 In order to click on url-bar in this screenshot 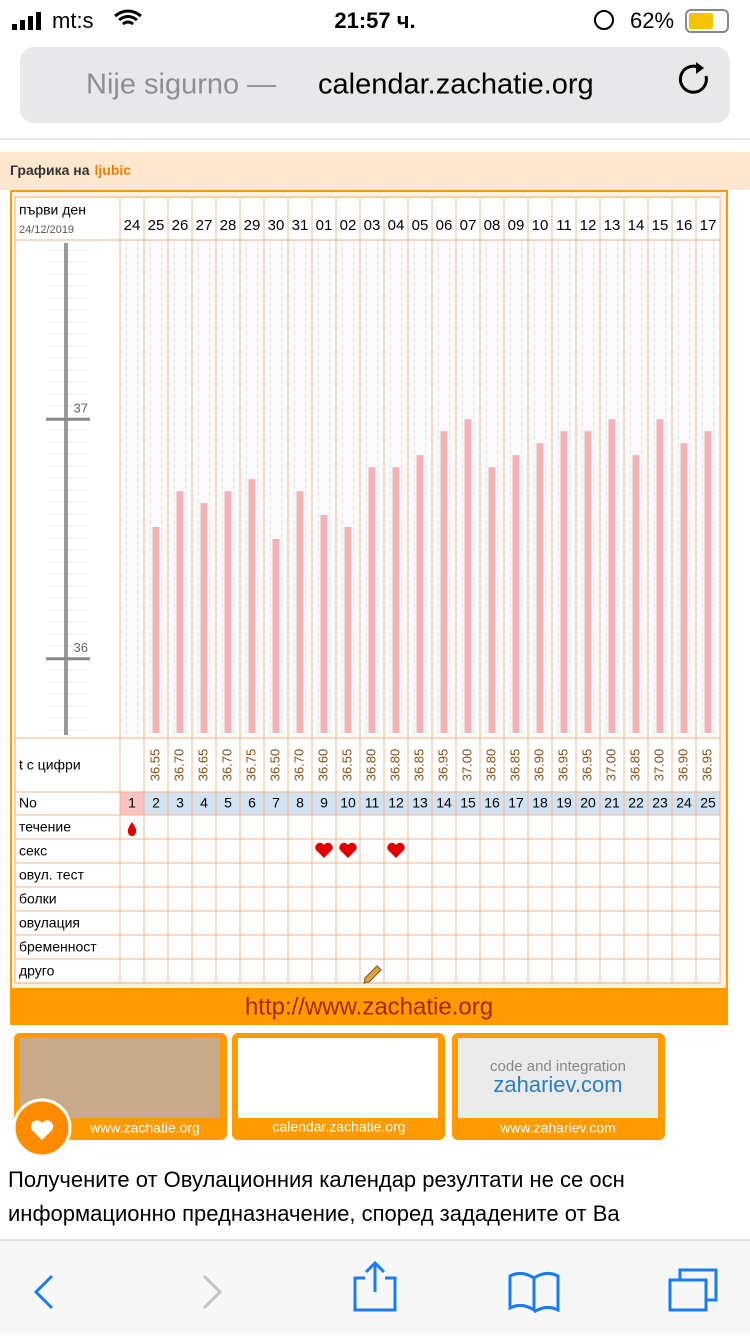, I will do `click(375, 85)`.